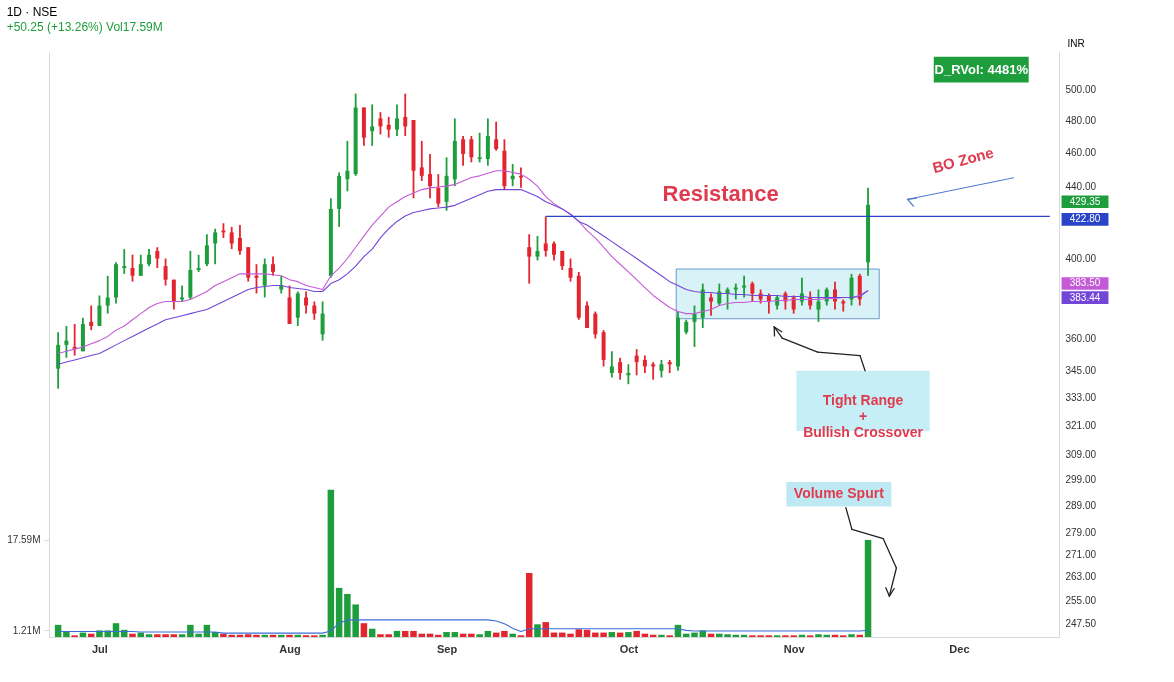 This screenshot has height=682, width=1174. I want to click on y-tick-label: 263.00, so click(1081, 577).